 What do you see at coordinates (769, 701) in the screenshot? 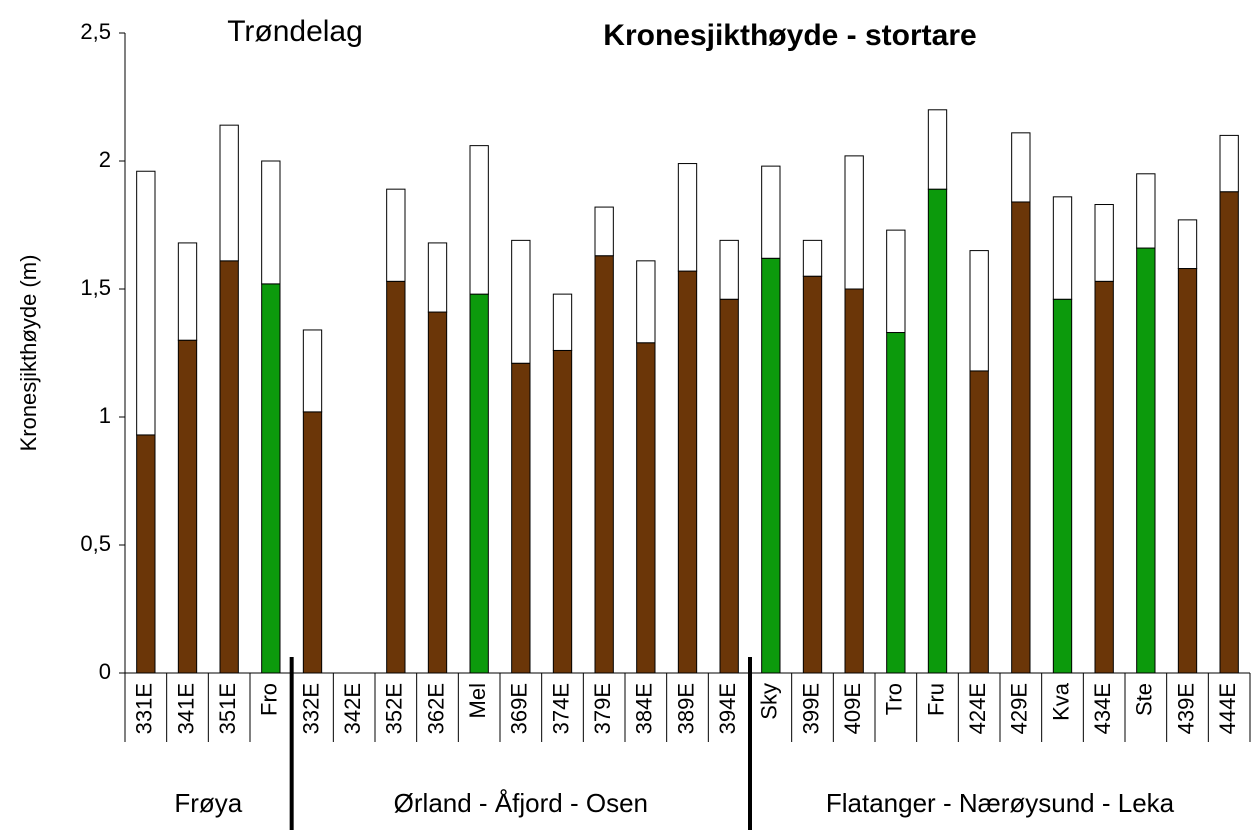
I see `x-tick-label: Sky` at bounding box center [769, 701].